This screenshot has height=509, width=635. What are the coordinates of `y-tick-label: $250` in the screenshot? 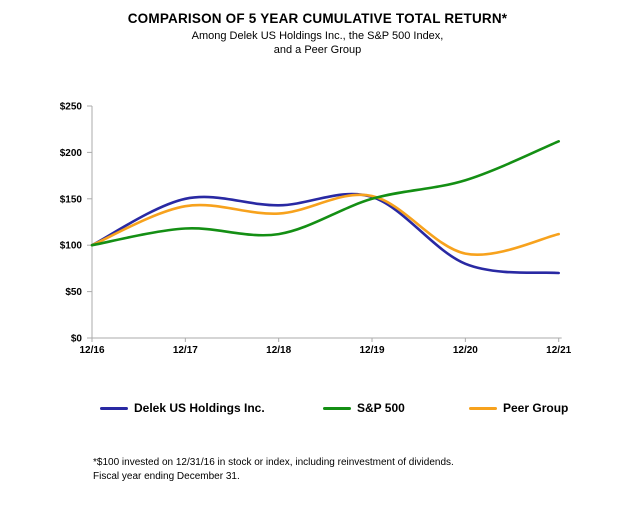 It's located at (71, 107).